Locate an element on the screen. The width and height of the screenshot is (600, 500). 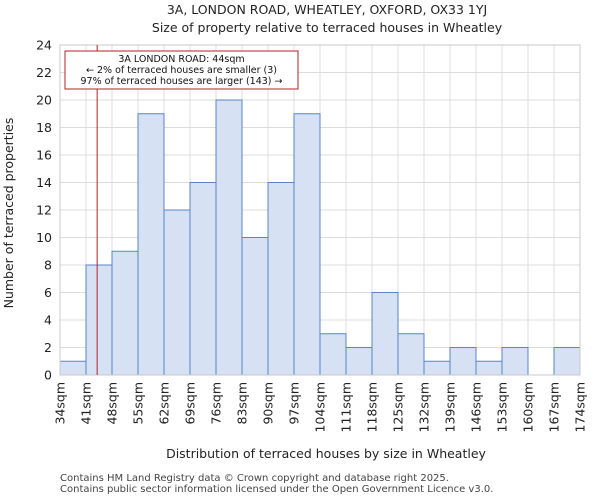
y-tick-label: 22 is located at coordinates (44, 72).